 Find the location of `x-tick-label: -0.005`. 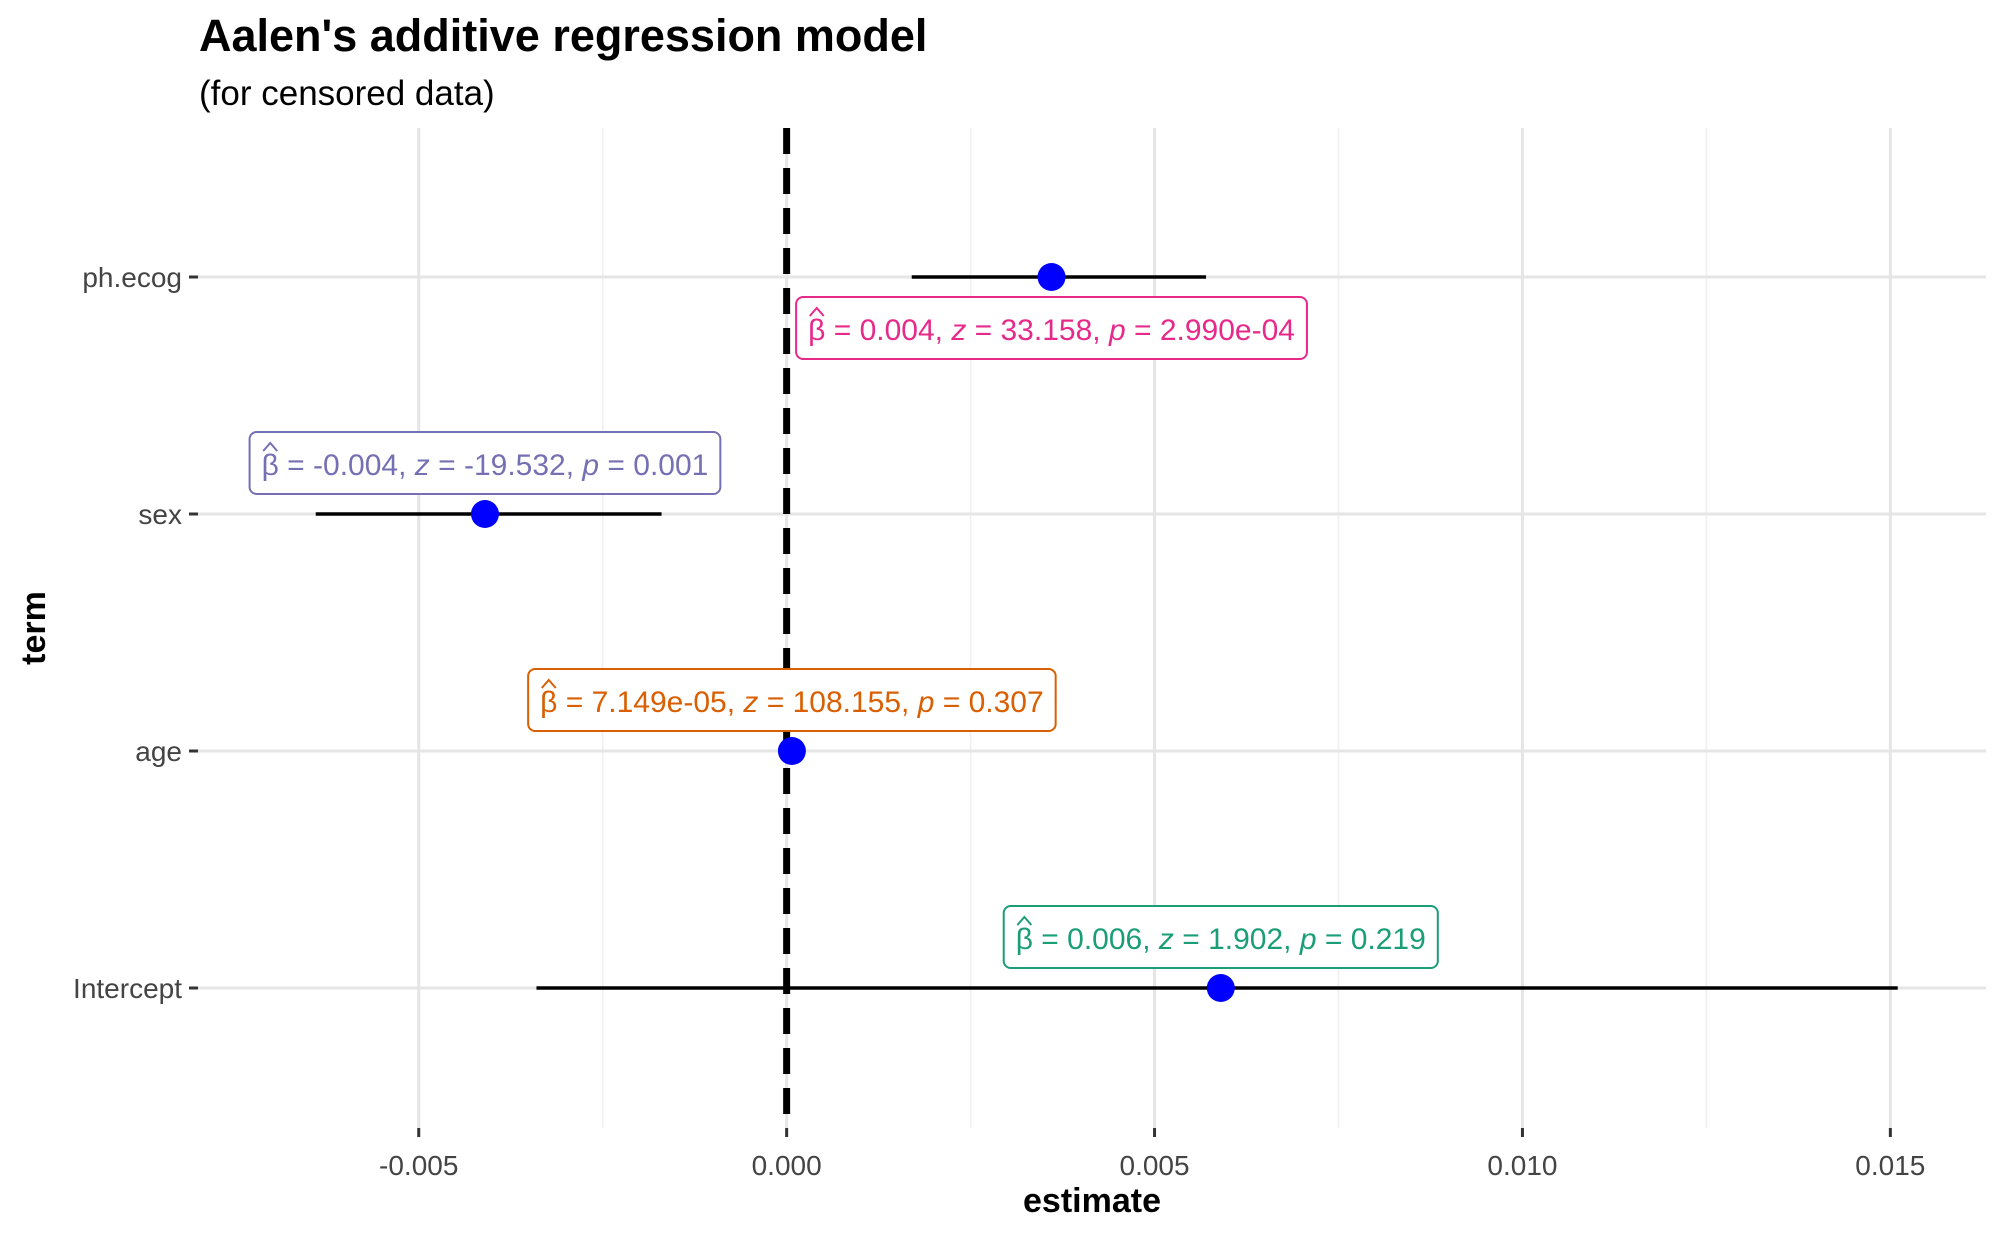

x-tick-label: -0.005 is located at coordinates (418, 1165).